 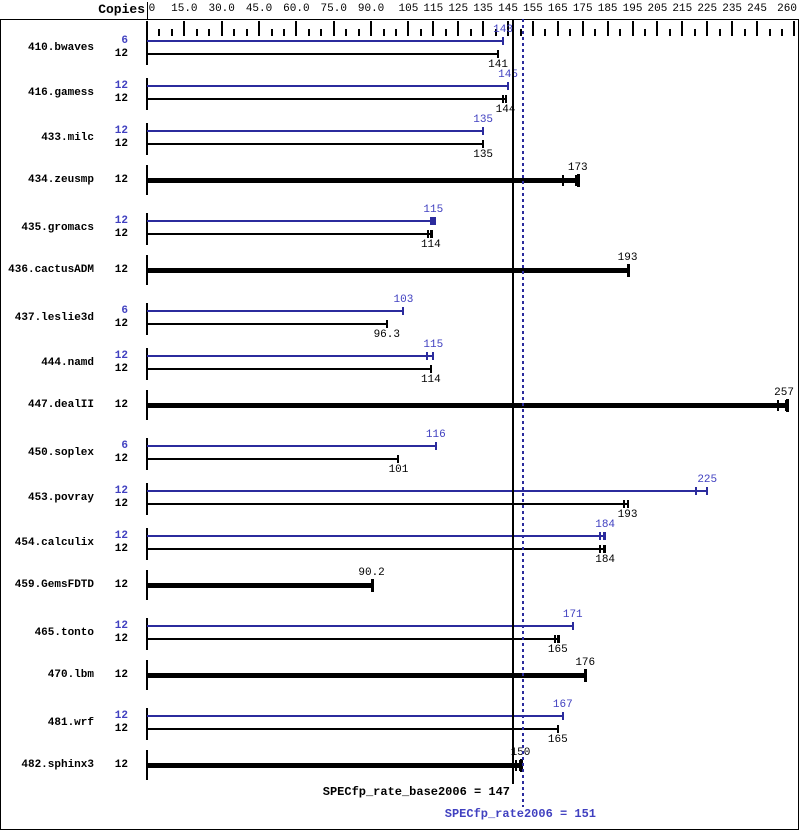 I want to click on axis-tick-label: 195, so click(x=632, y=9).